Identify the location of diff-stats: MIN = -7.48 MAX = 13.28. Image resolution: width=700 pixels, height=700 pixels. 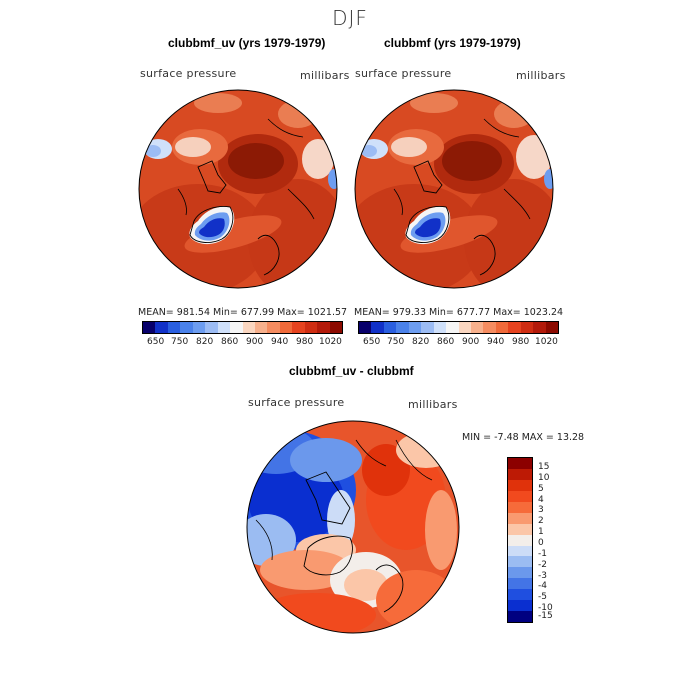
(523, 437).